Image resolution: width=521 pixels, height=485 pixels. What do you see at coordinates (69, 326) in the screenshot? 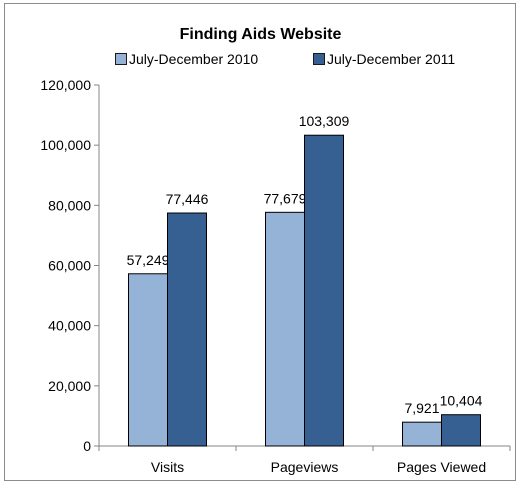
I see `y-tick-label: 40,000` at bounding box center [69, 326].